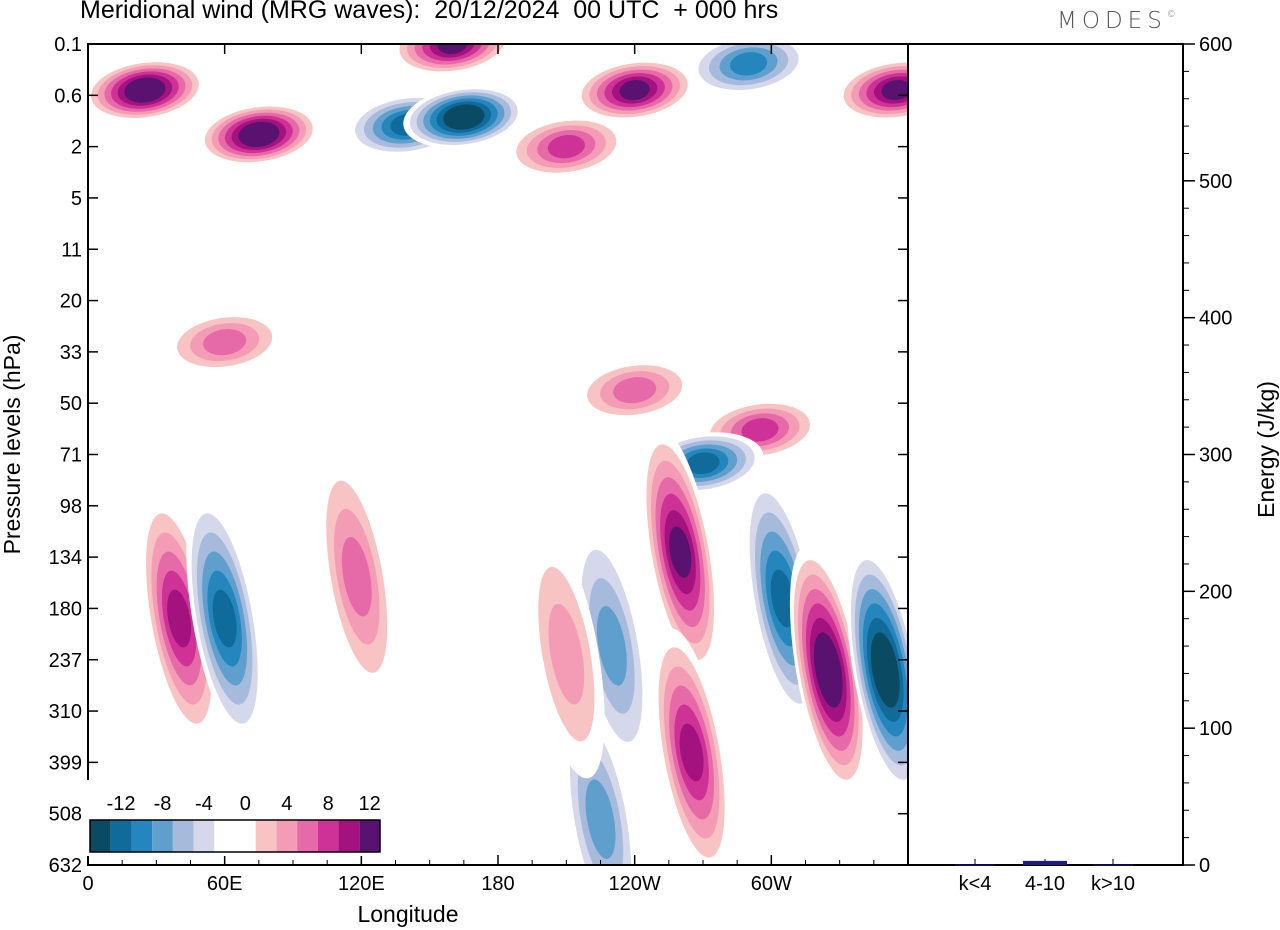  Describe the element at coordinates (71, 250) in the screenshot. I see `y-tick-label: 11` at that location.